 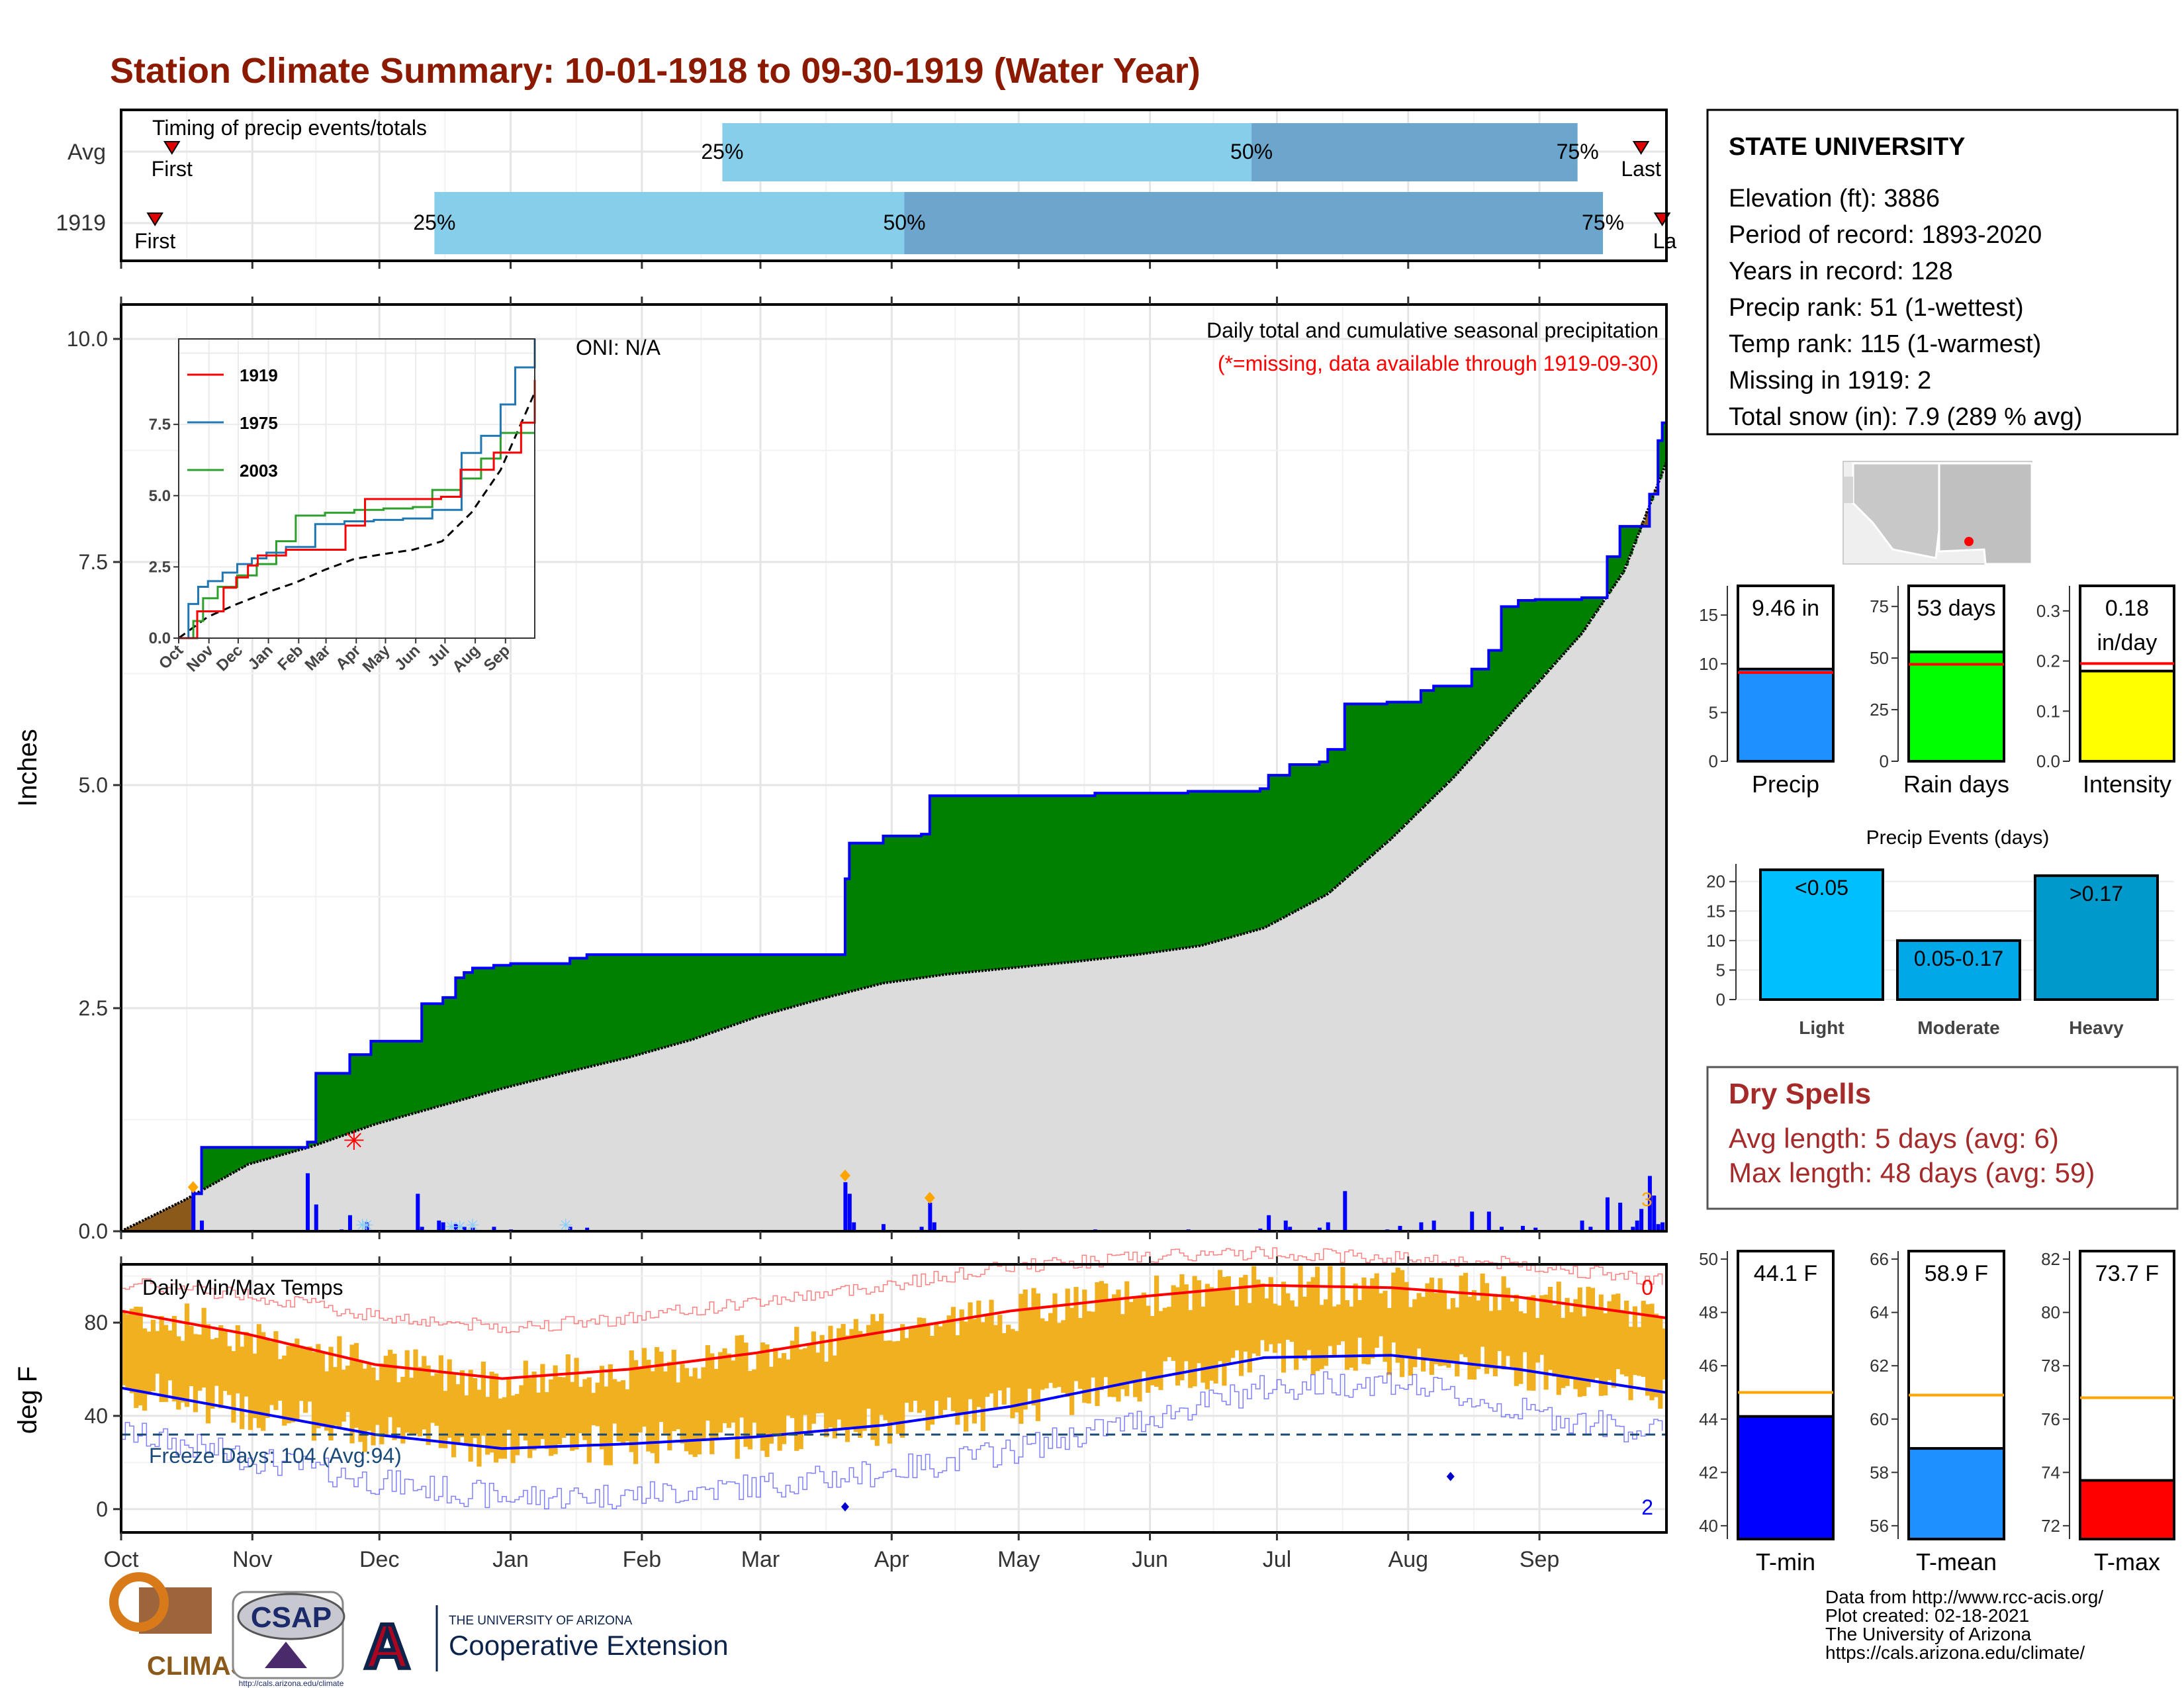 What do you see at coordinates (197, 1666) in the screenshot?
I see `climas-logo-text: CLIMAS` at bounding box center [197, 1666].